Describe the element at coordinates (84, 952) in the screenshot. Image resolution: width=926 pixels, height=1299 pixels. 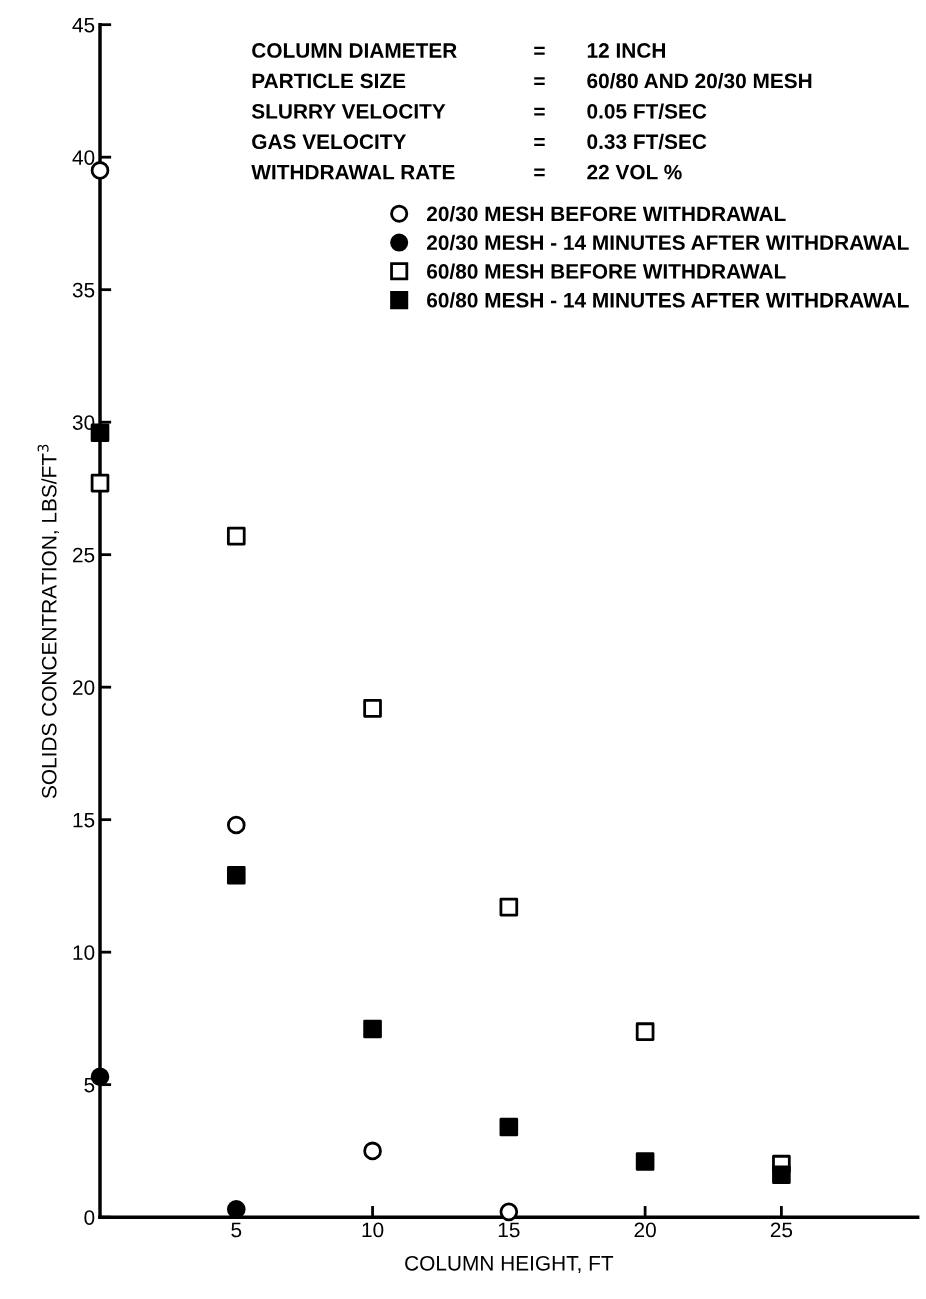
I see `y-tick-label: 10` at that location.